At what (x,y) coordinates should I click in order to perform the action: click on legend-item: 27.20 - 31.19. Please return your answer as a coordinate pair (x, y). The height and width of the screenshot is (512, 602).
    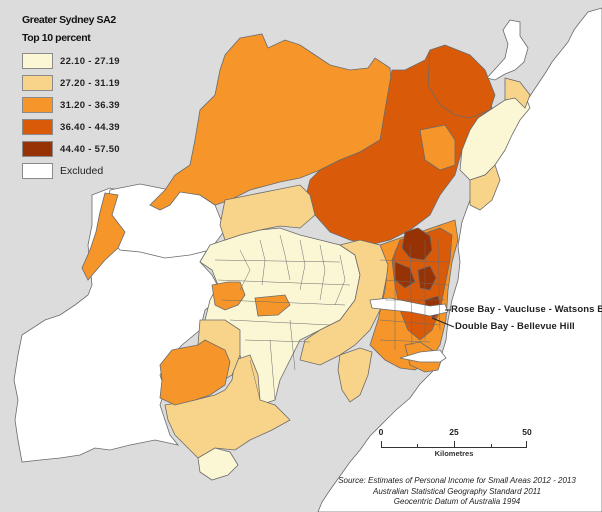
    Looking at the image, I should click on (71, 83).